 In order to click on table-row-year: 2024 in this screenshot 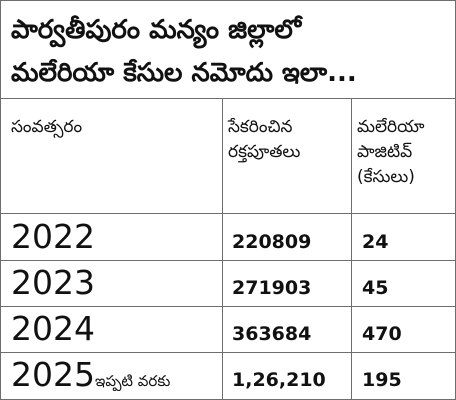, I will do `click(53, 329)`.